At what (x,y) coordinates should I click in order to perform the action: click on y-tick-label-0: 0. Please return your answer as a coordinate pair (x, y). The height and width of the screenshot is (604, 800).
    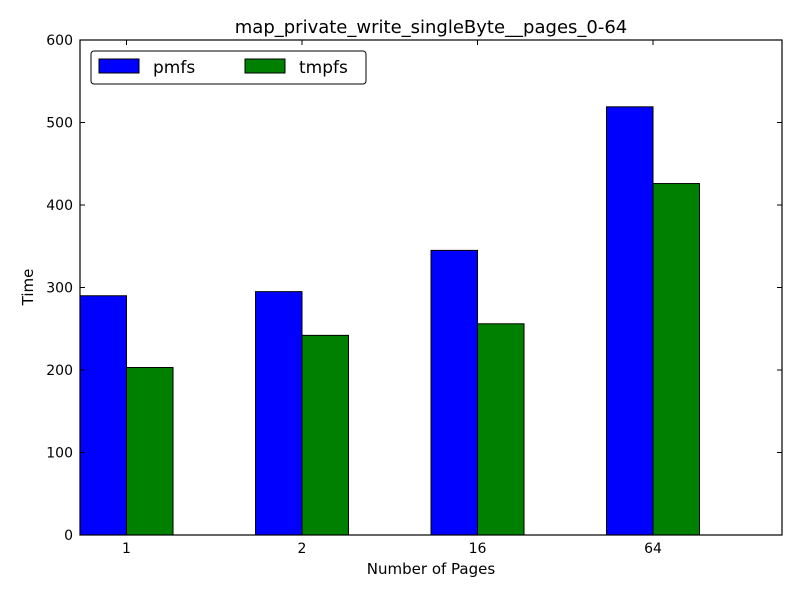
    Looking at the image, I should click on (68, 536).